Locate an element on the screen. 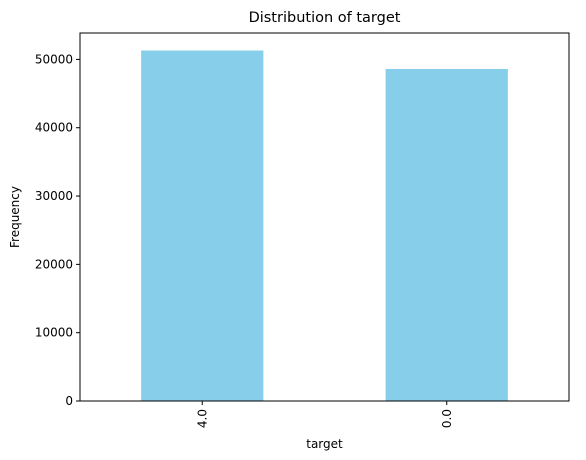 This screenshot has width=586, height=460. y-tick-label: 50000 is located at coordinates (54, 59).